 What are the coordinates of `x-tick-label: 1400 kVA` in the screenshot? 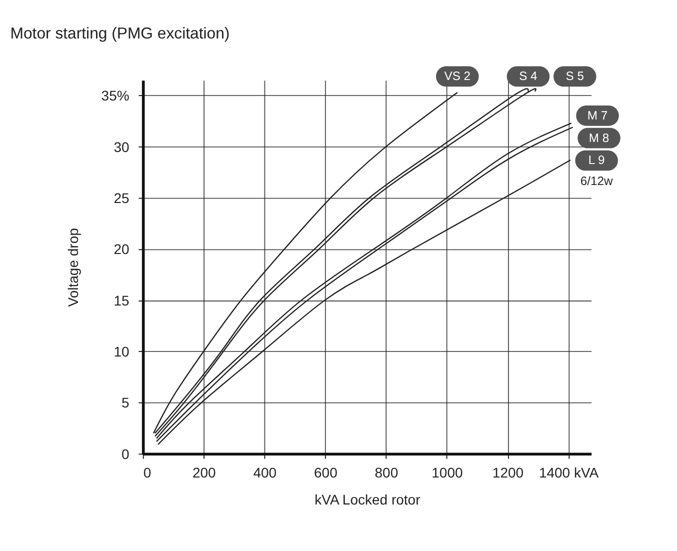 It's located at (569, 472).